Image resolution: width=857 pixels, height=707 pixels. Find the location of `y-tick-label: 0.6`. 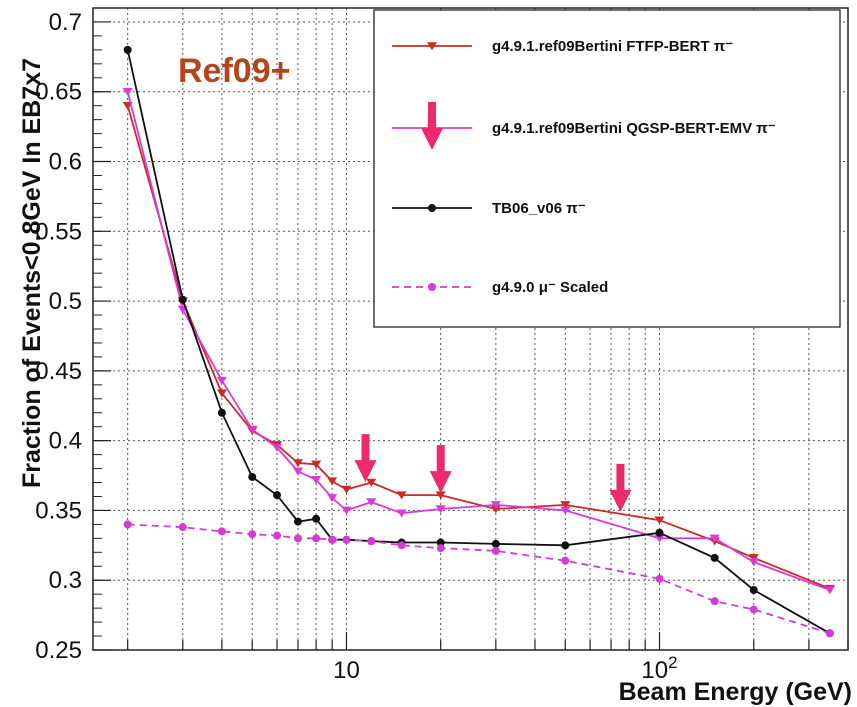

y-tick-label: 0.6 is located at coordinates (65, 162).